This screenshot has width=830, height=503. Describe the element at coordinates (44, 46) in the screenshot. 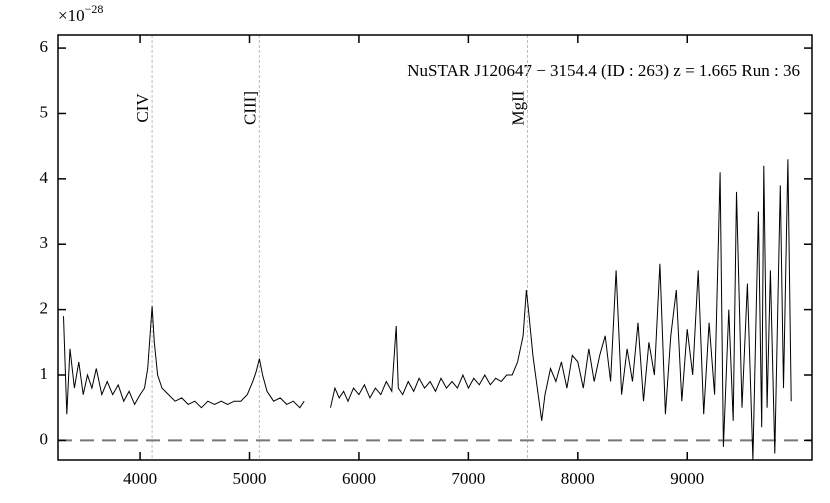

I see `y-tick-label: 6` at that location.